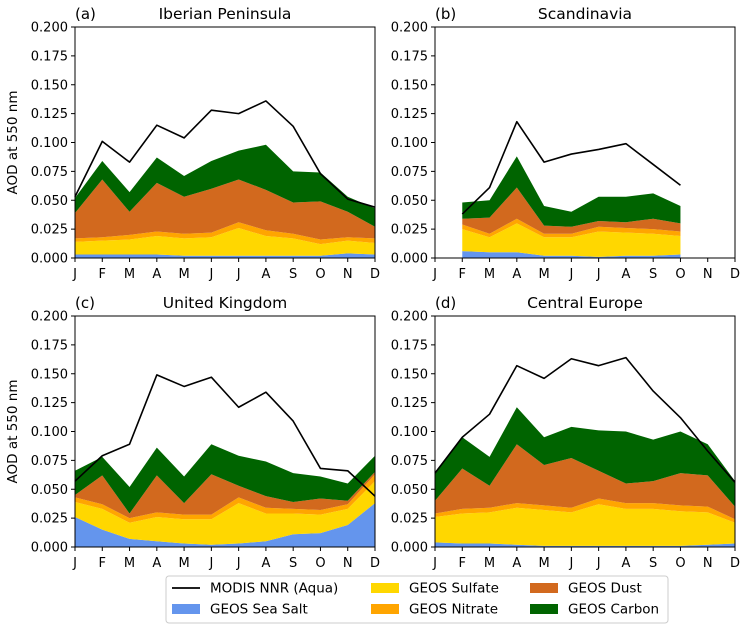 This screenshot has width=747, height=632. I want to click on legend-label: MODIS NNR (Aqua), so click(274, 589).